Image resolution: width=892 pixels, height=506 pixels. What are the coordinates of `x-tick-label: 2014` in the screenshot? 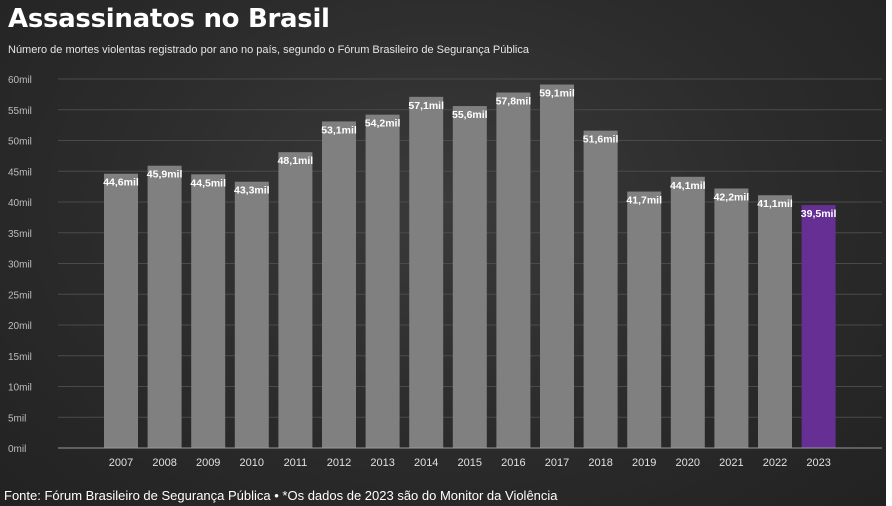 It's located at (426, 463).